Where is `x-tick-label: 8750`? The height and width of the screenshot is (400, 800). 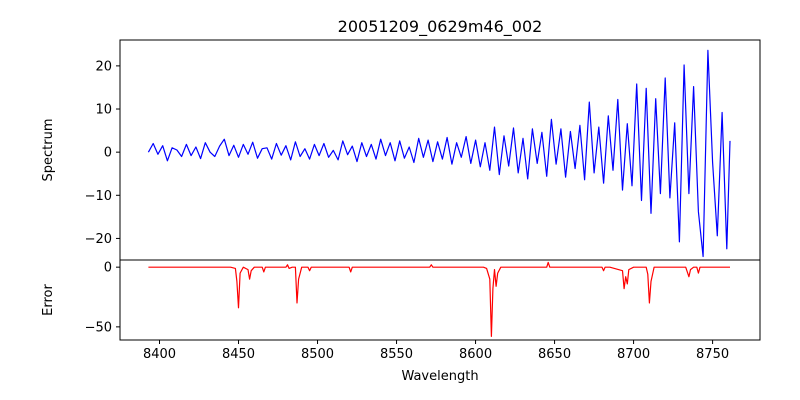 x-tick-label: 8750 is located at coordinates (712, 354).